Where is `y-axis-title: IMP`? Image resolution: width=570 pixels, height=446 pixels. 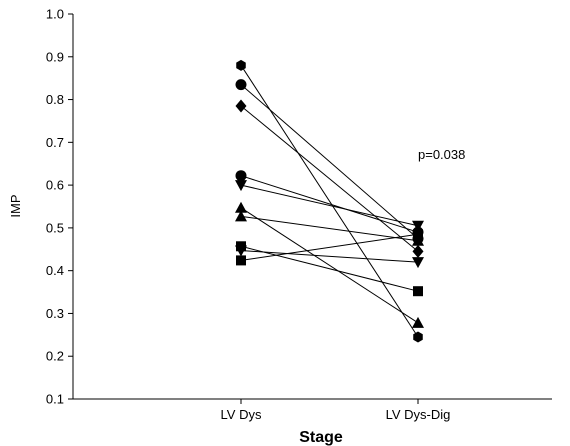
y-axis-title: IMP is located at coordinates (15, 205).